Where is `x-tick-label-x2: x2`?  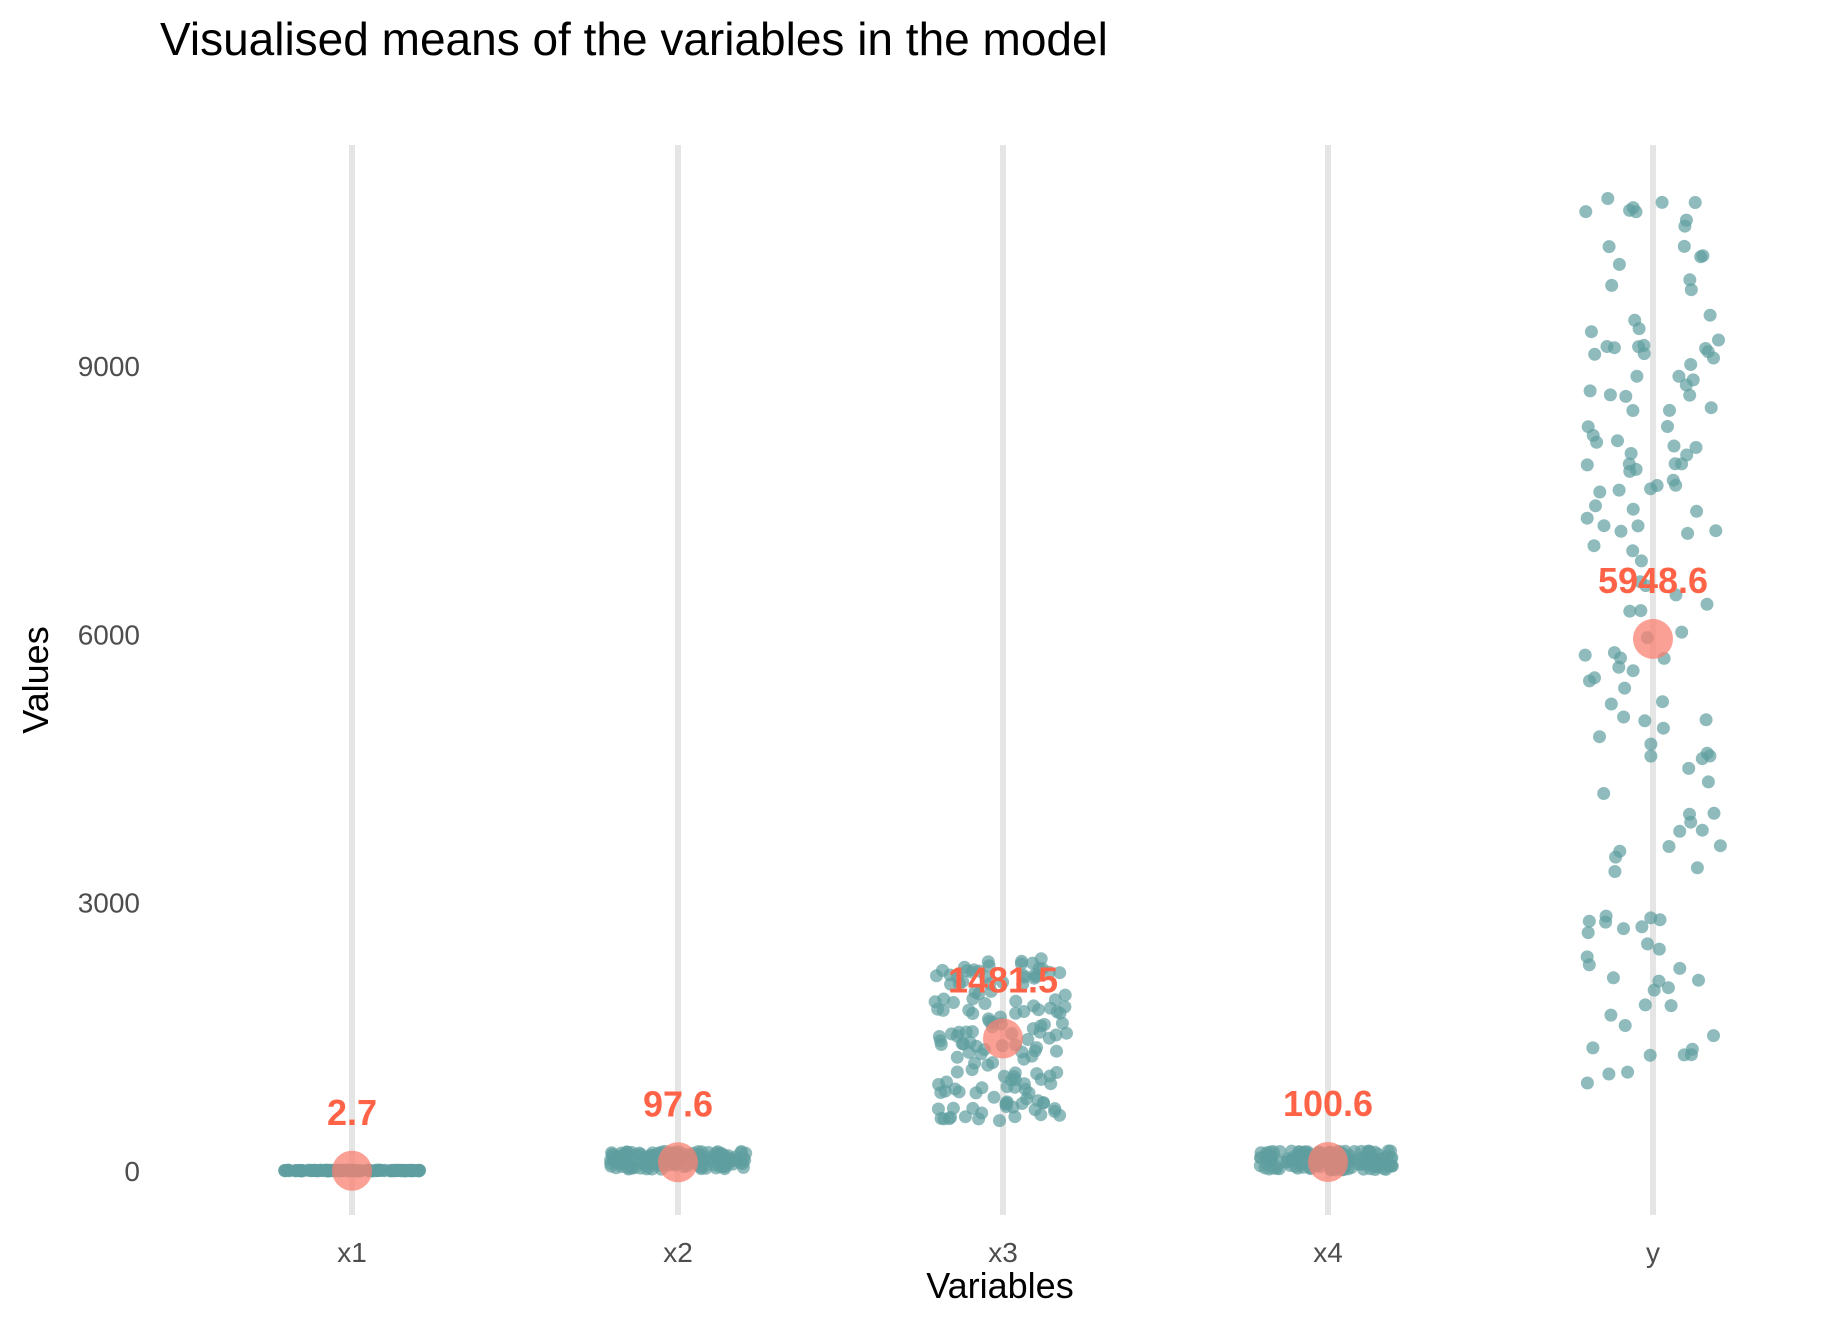
x-tick-label-x2: x2 is located at coordinates (678, 1252).